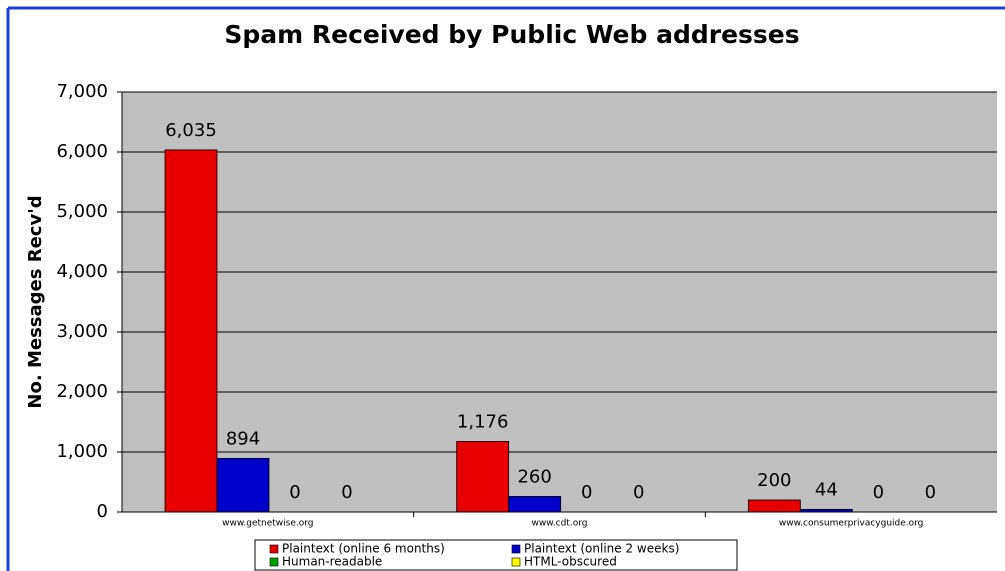 The width and height of the screenshot is (1005, 571). What do you see at coordinates (82, 451) in the screenshot?
I see `y-tick-label: 1,000` at bounding box center [82, 451].